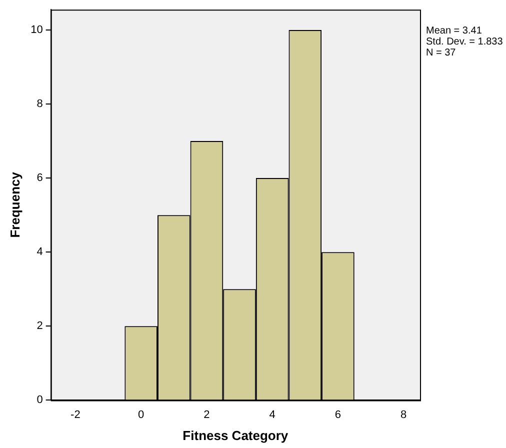  What do you see at coordinates (39, 252) in the screenshot?
I see `y-tick-label: 4` at bounding box center [39, 252].